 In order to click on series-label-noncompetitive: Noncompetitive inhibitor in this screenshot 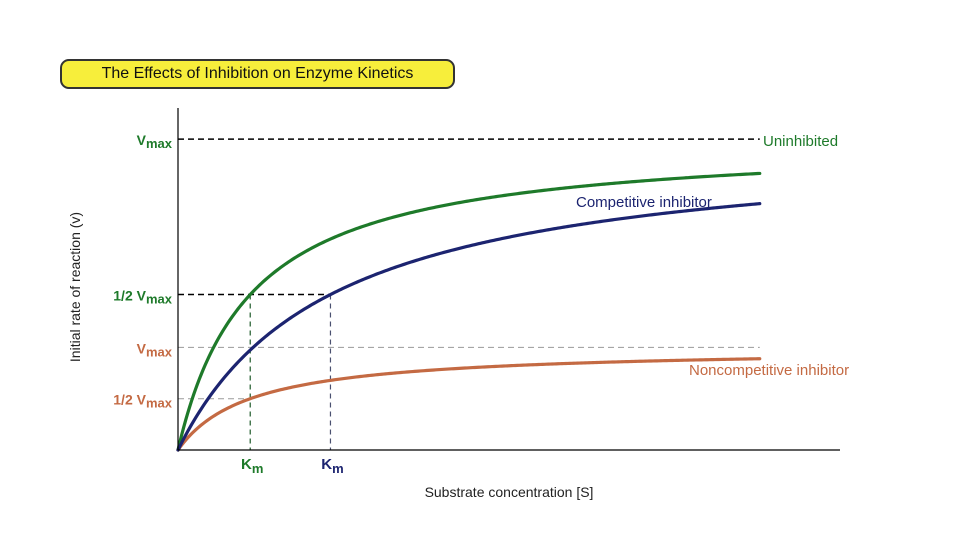, I will do `click(769, 370)`.